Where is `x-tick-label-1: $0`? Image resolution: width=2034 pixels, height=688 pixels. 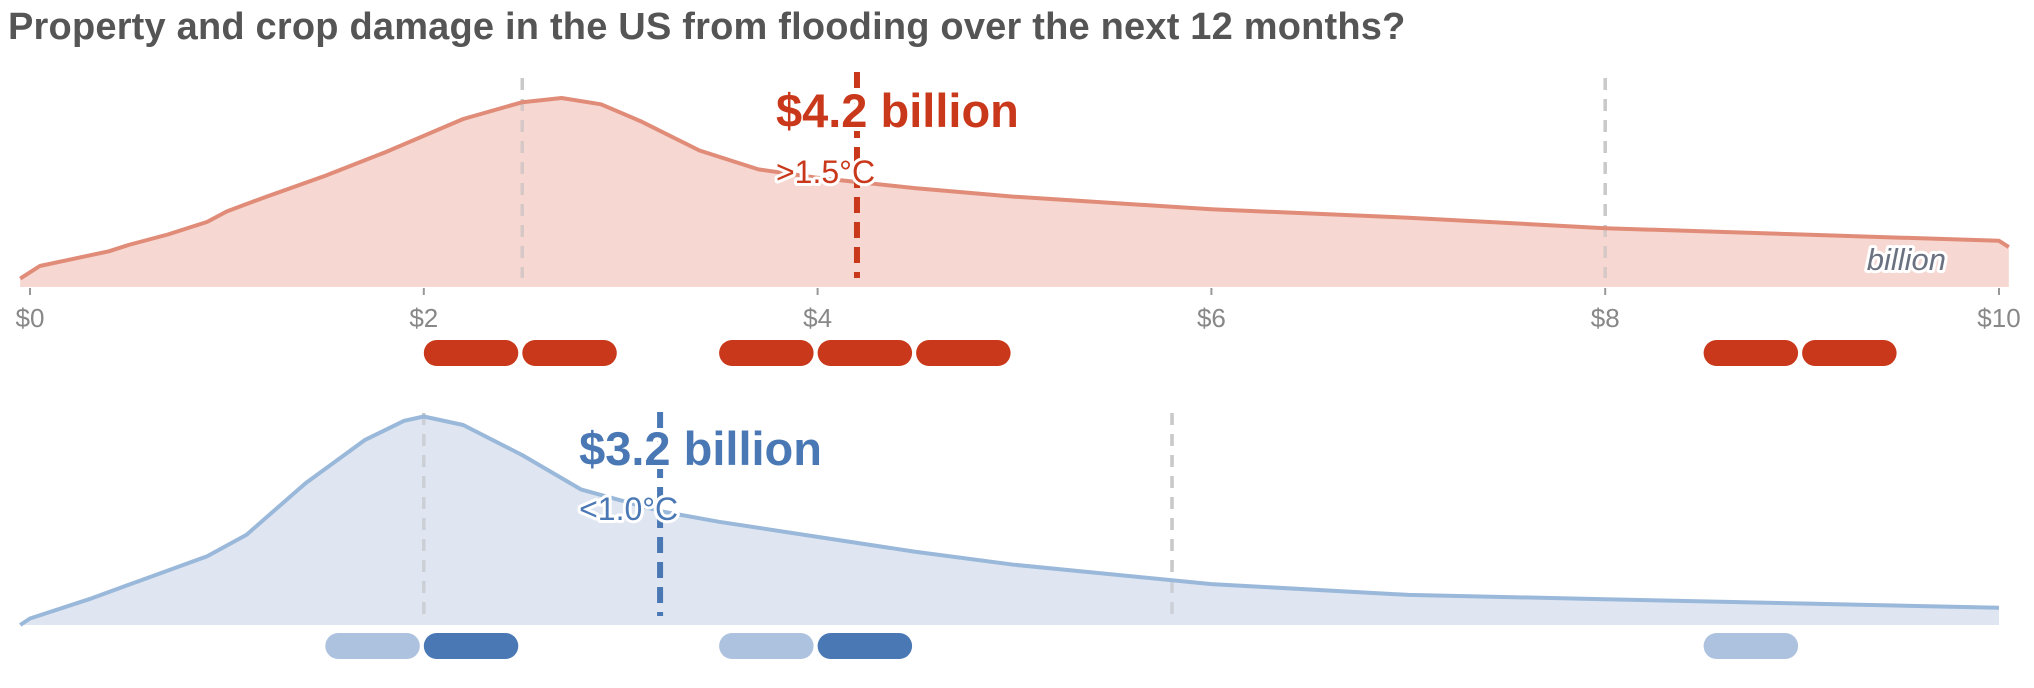 x-tick-label-1: $0 is located at coordinates (30, 318).